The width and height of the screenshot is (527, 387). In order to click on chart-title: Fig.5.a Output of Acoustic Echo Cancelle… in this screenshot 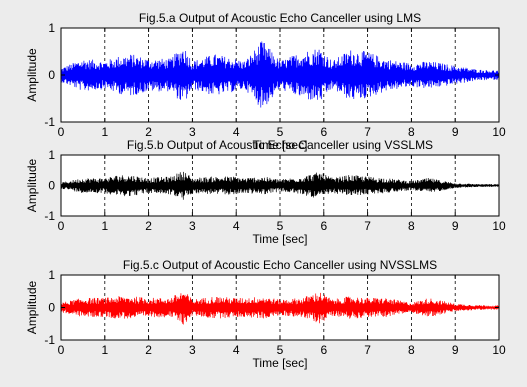, I will do `click(280, 18)`.